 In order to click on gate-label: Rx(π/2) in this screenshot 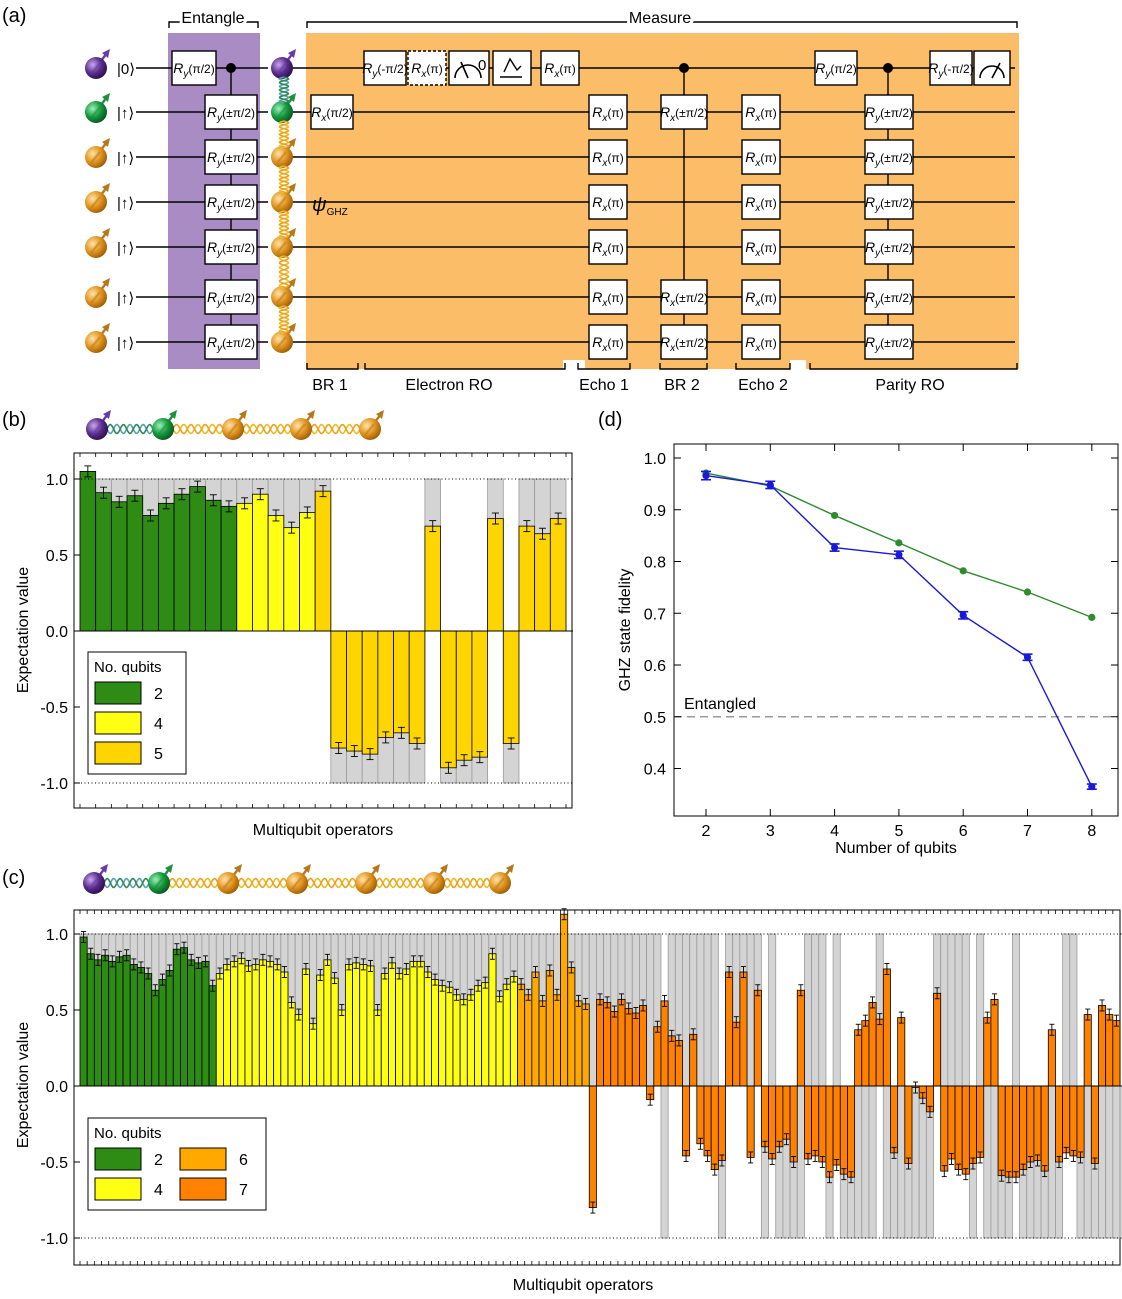, I will do `click(331, 114)`.